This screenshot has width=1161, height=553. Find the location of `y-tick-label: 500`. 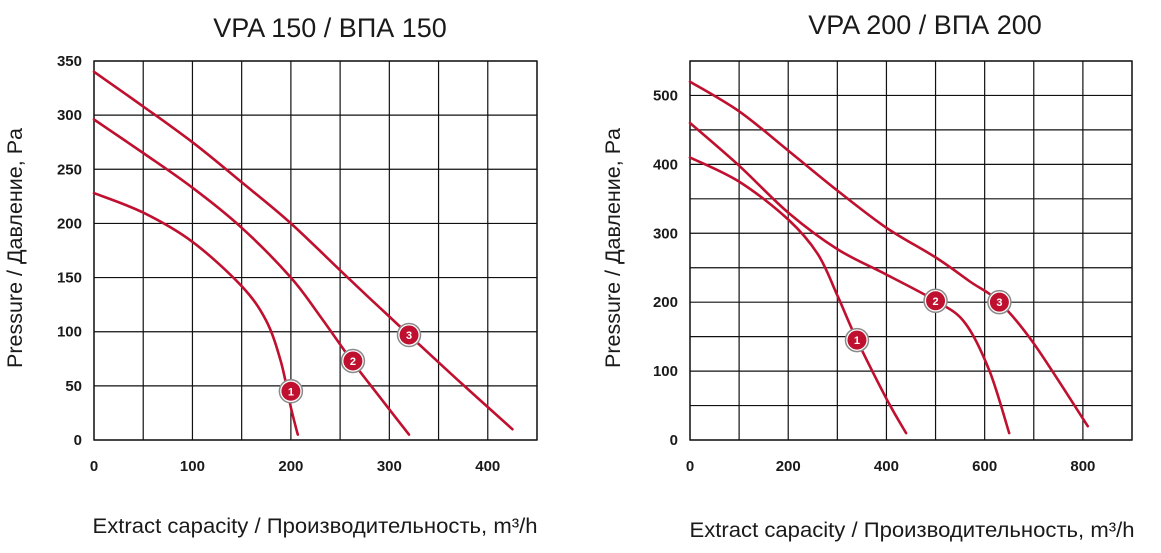

y-tick-label: 500 is located at coordinates (665, 95).